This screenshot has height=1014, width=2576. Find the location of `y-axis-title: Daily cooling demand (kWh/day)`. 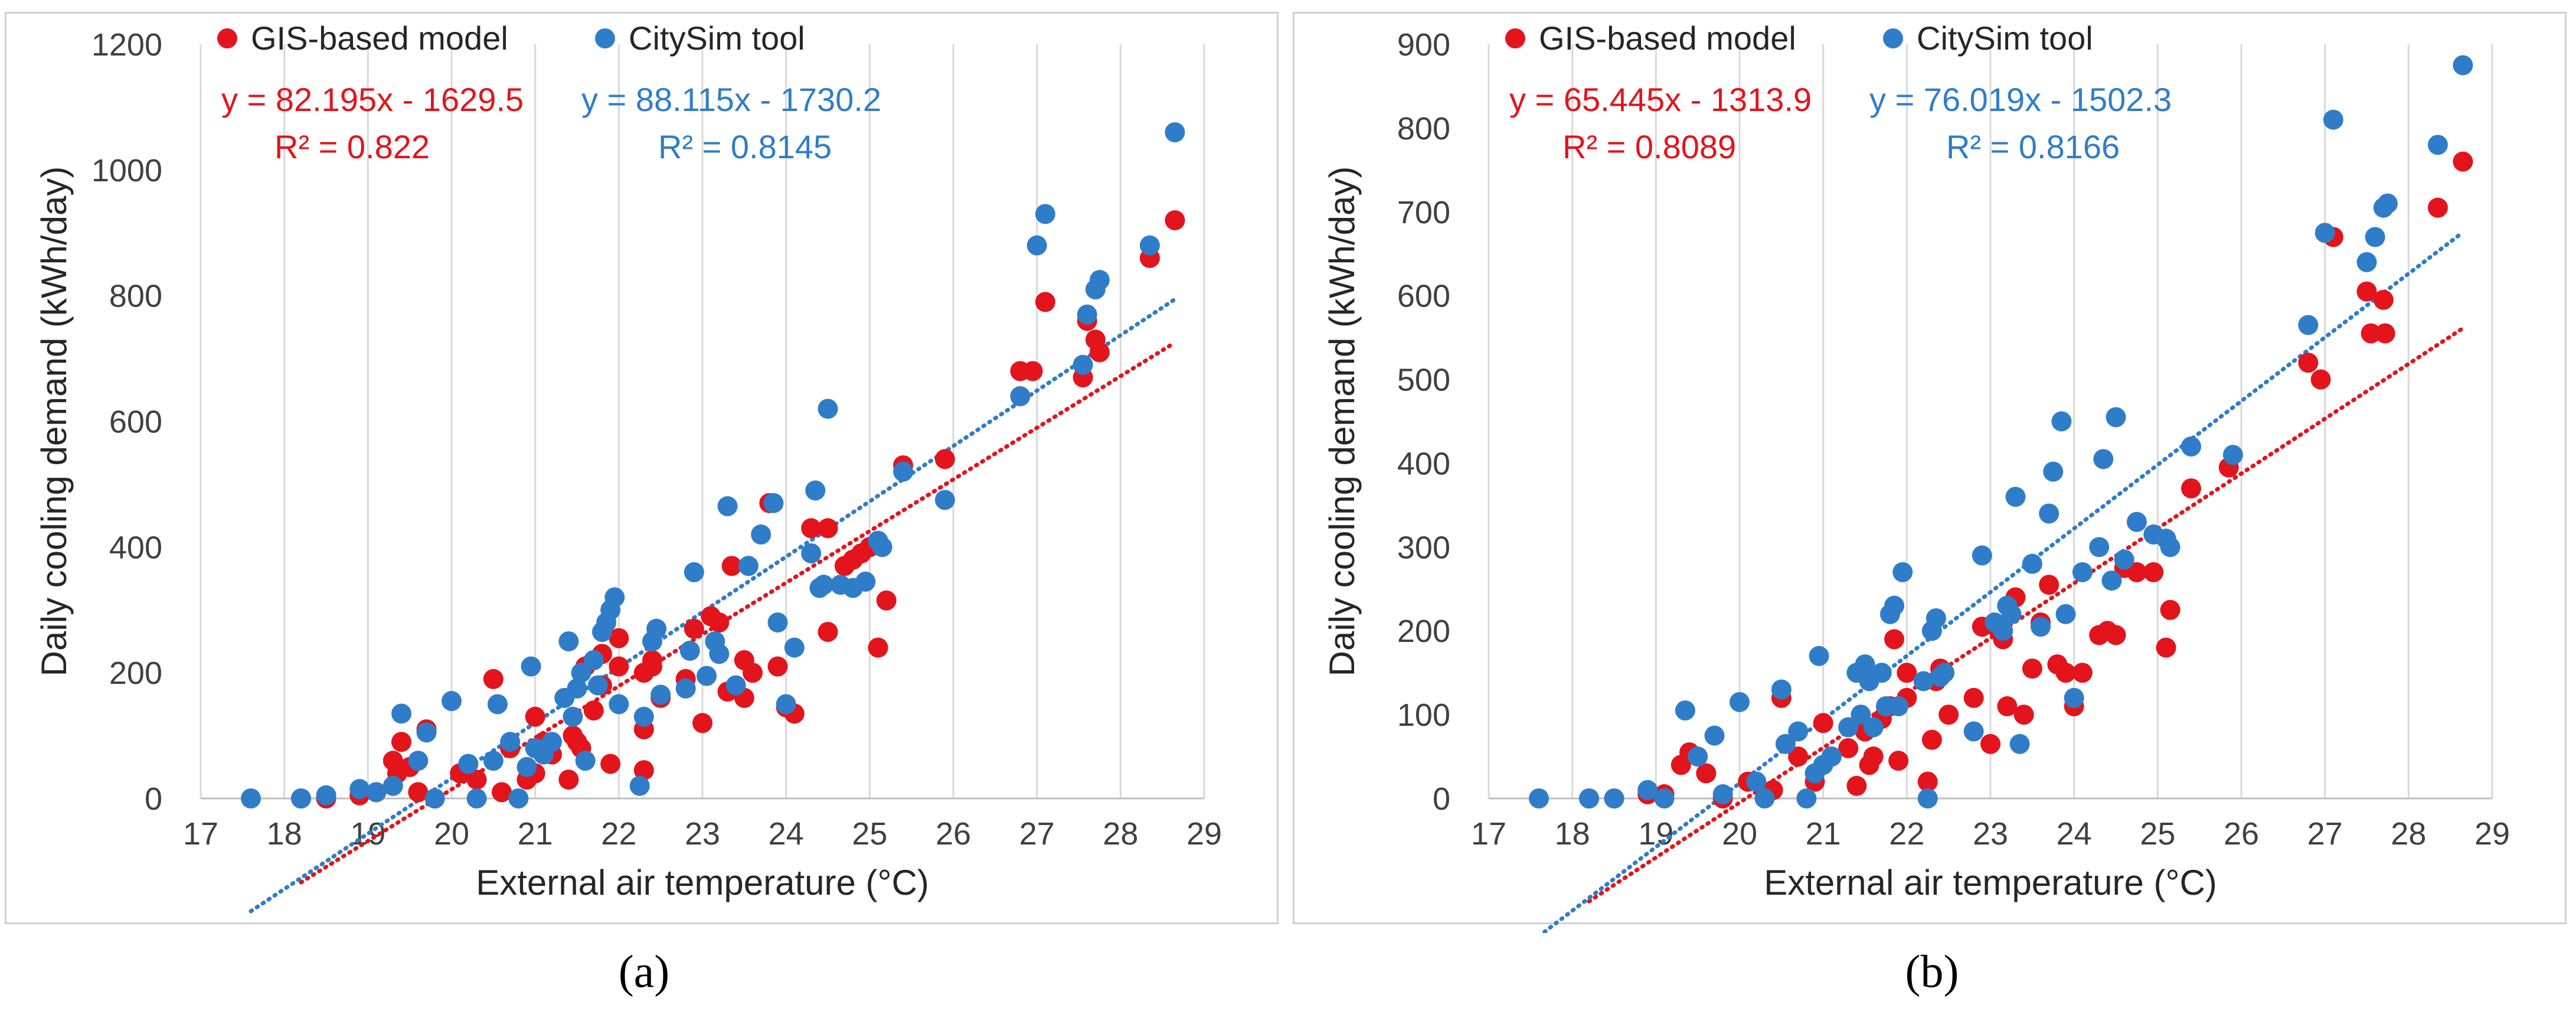

y-axis-title: Daily cooling demand (kWh/day) is located at coordinates (1342, 422).